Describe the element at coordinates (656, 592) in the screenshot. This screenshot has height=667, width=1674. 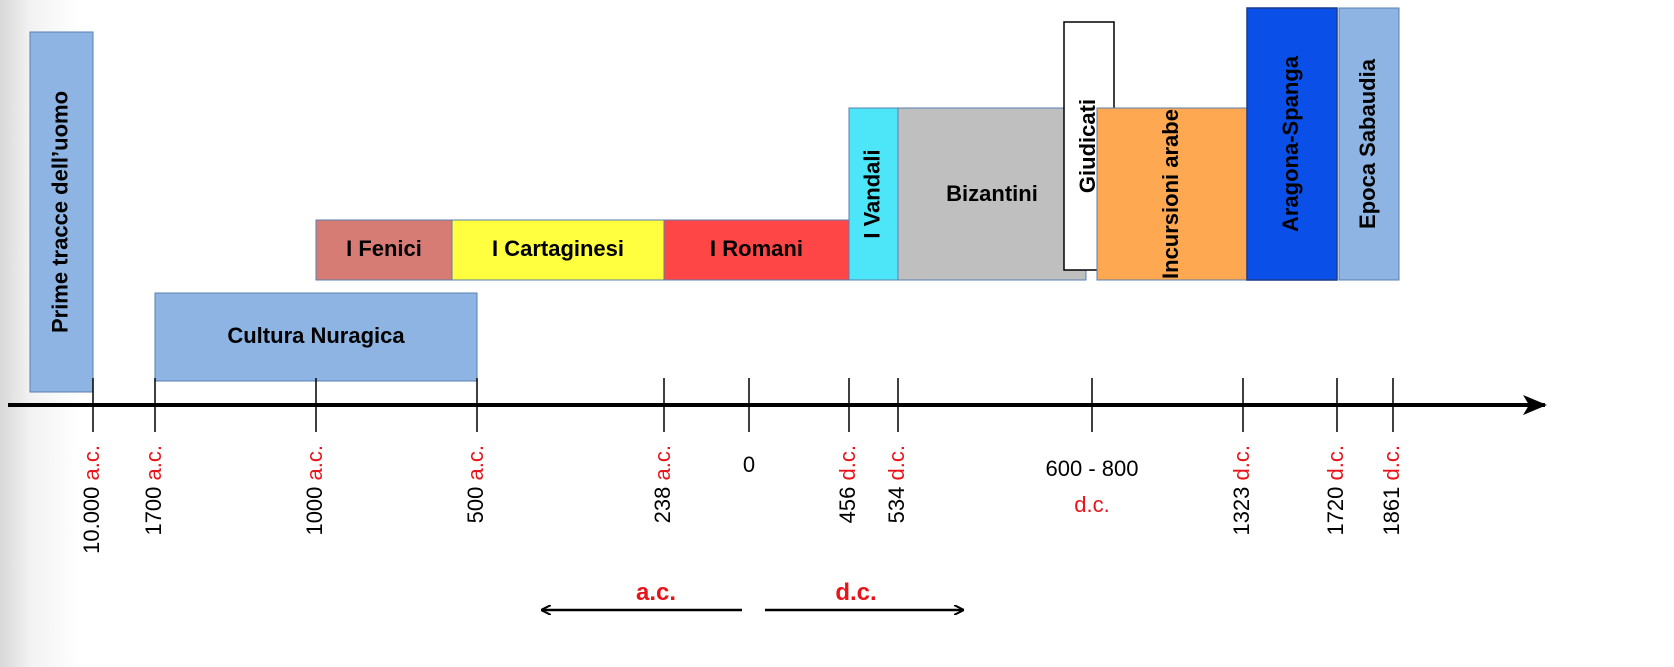
I see `era-arrow-label: a.c.` at that location.